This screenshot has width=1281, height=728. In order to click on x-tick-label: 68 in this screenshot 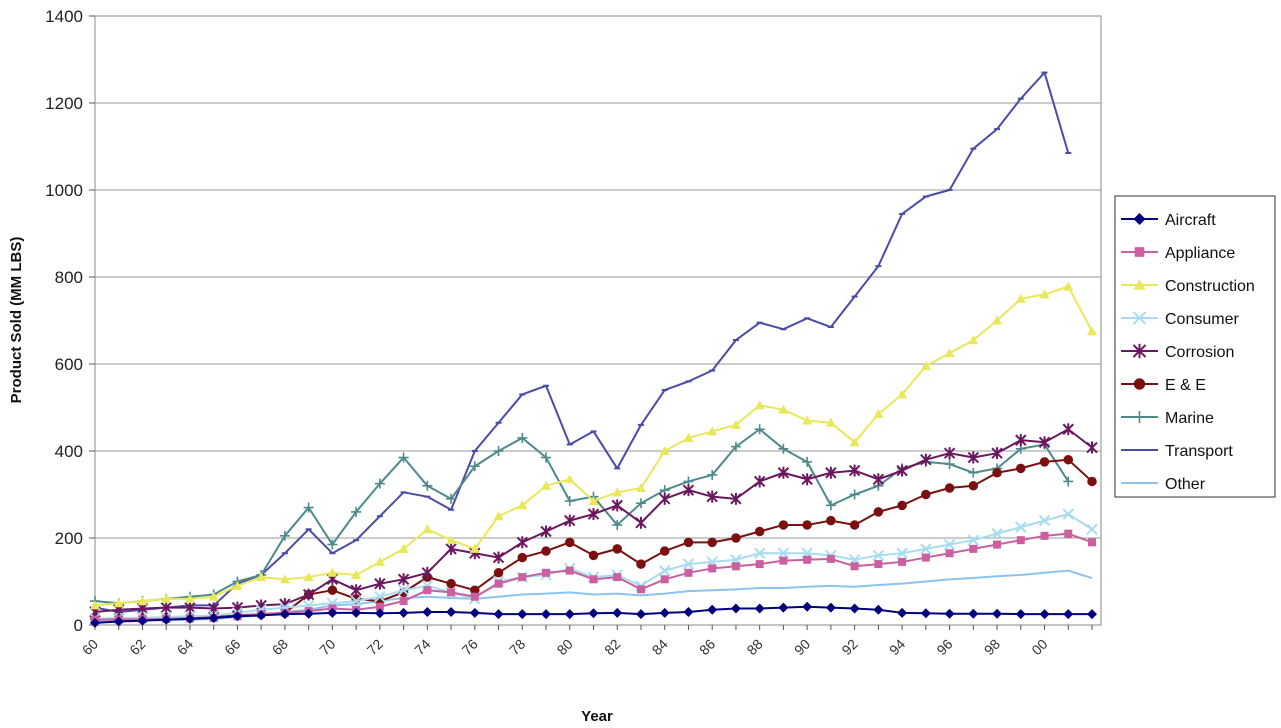, I will do `click(280, 647)`.